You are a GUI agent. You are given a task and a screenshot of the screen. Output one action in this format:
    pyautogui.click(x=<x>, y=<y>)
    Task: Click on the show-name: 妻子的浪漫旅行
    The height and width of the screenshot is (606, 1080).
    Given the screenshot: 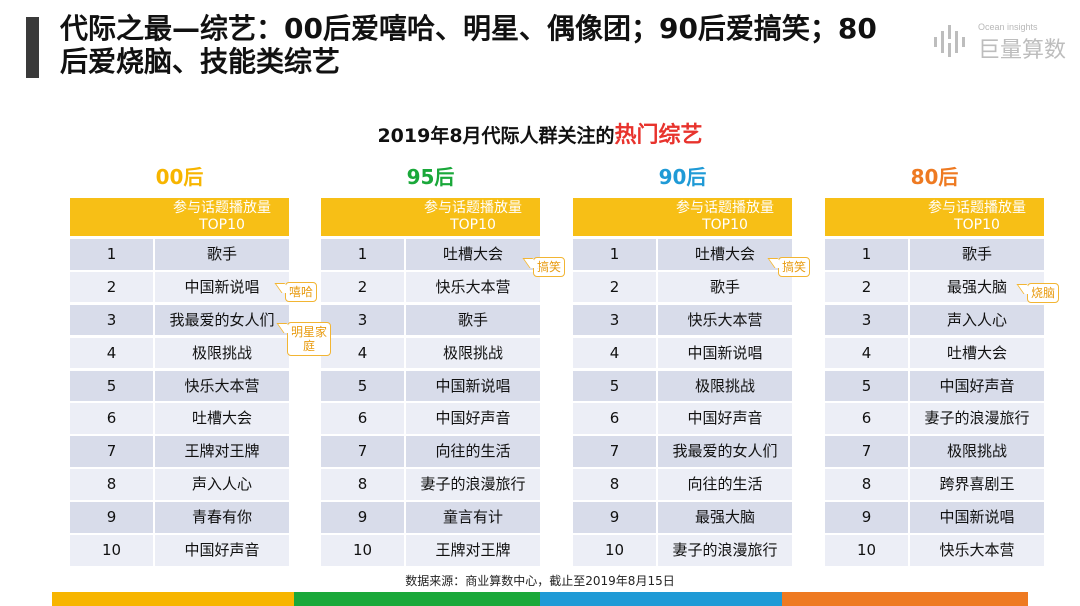 What is the action you would take?
    pyautogui.click(x=725, y=550)
    